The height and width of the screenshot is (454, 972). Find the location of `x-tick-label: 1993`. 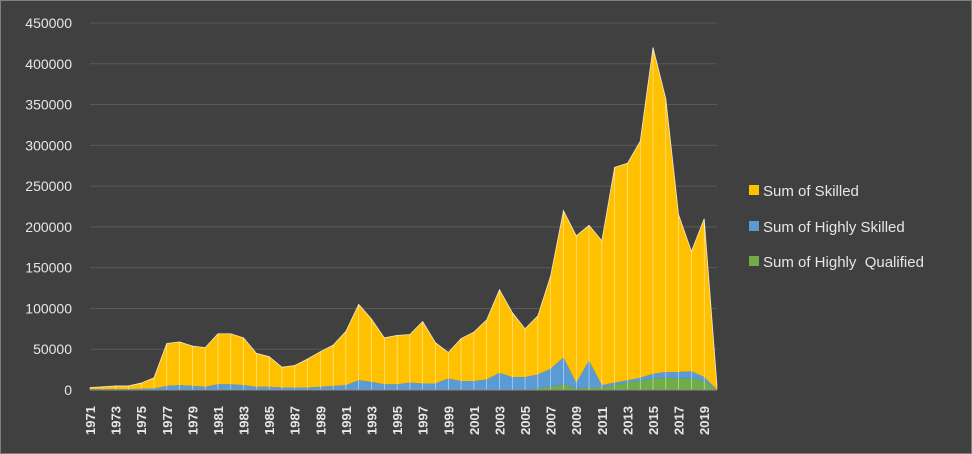

x-tick-label: 1993 is located at coordinates (372, 420).